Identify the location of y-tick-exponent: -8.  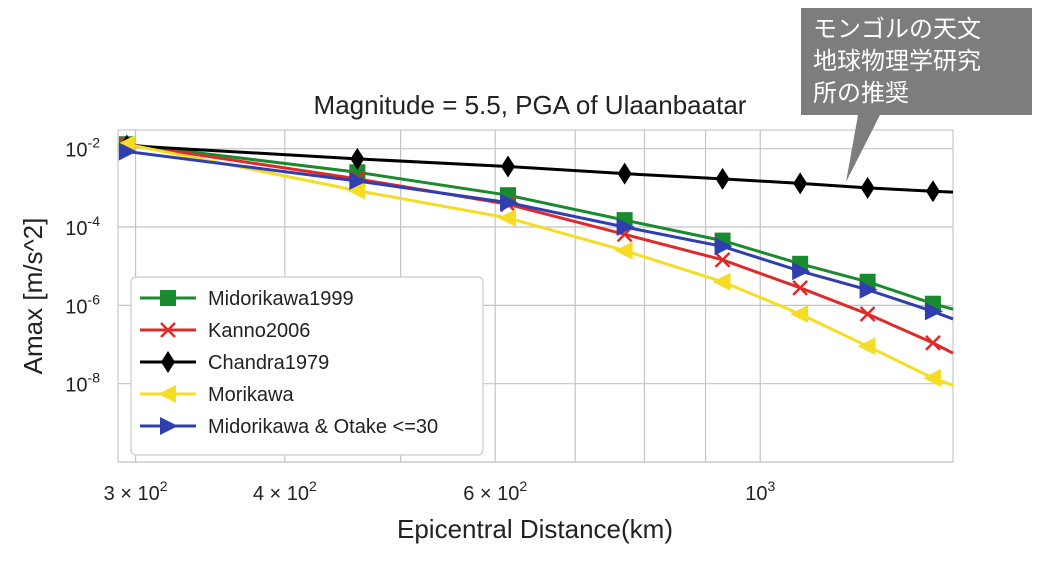
(94, 378).